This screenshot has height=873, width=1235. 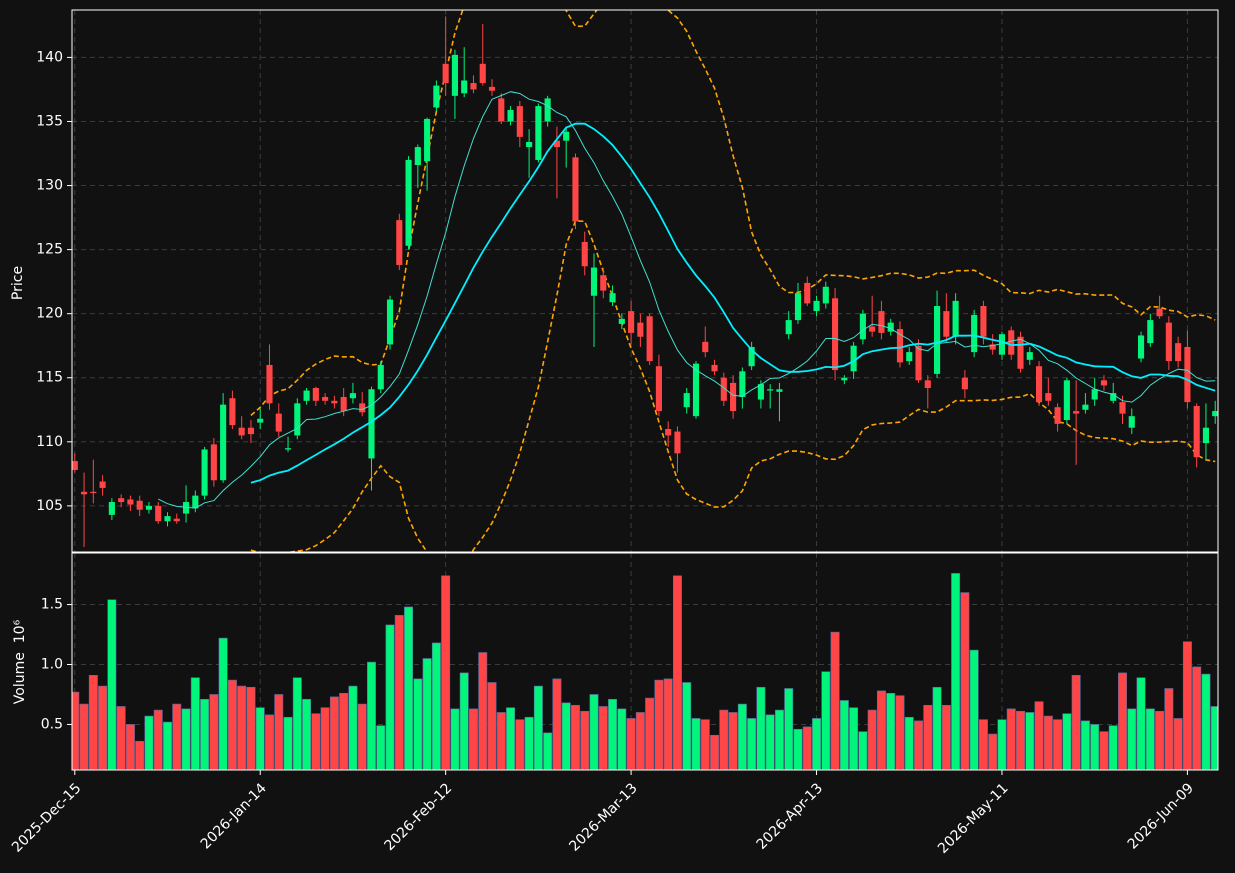 What do you see at coordinates (49, 186) in the screenshot?
I see `y-tick-label: 130` at bounding box center [49, 186].